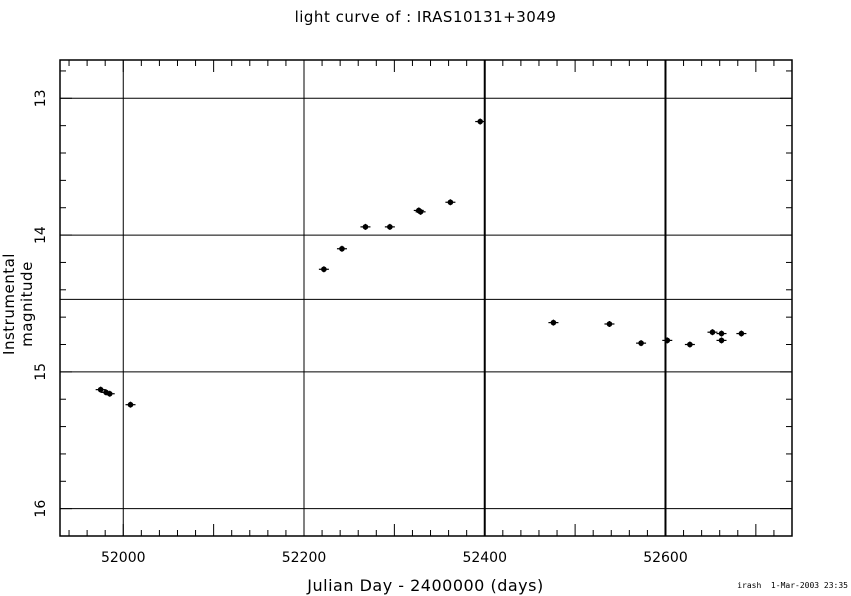 This screenshot has width=851, height=596. I want to click on y-tick-label: 13, so click(41, 98).